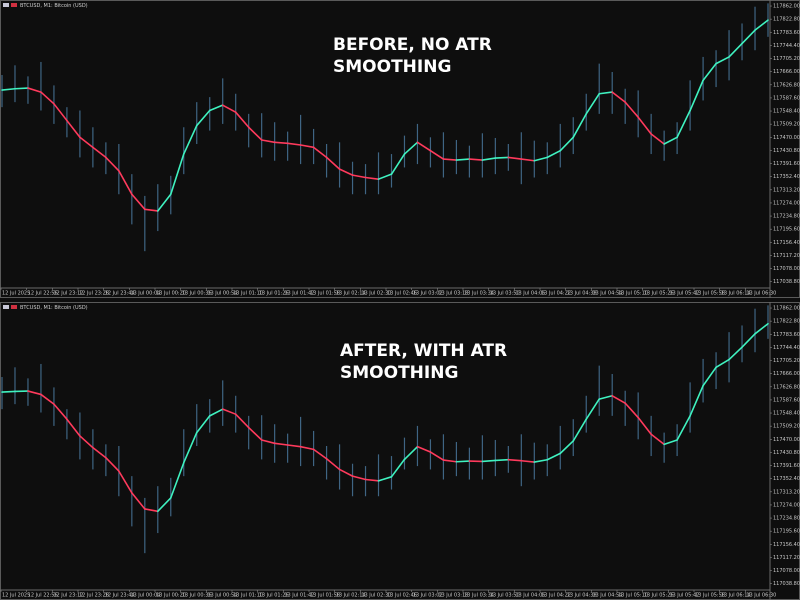 The height and width of the screenshot is (600, 800). I want to click on x-tick-label: 13 Jul 02:46, so click(402, 596).